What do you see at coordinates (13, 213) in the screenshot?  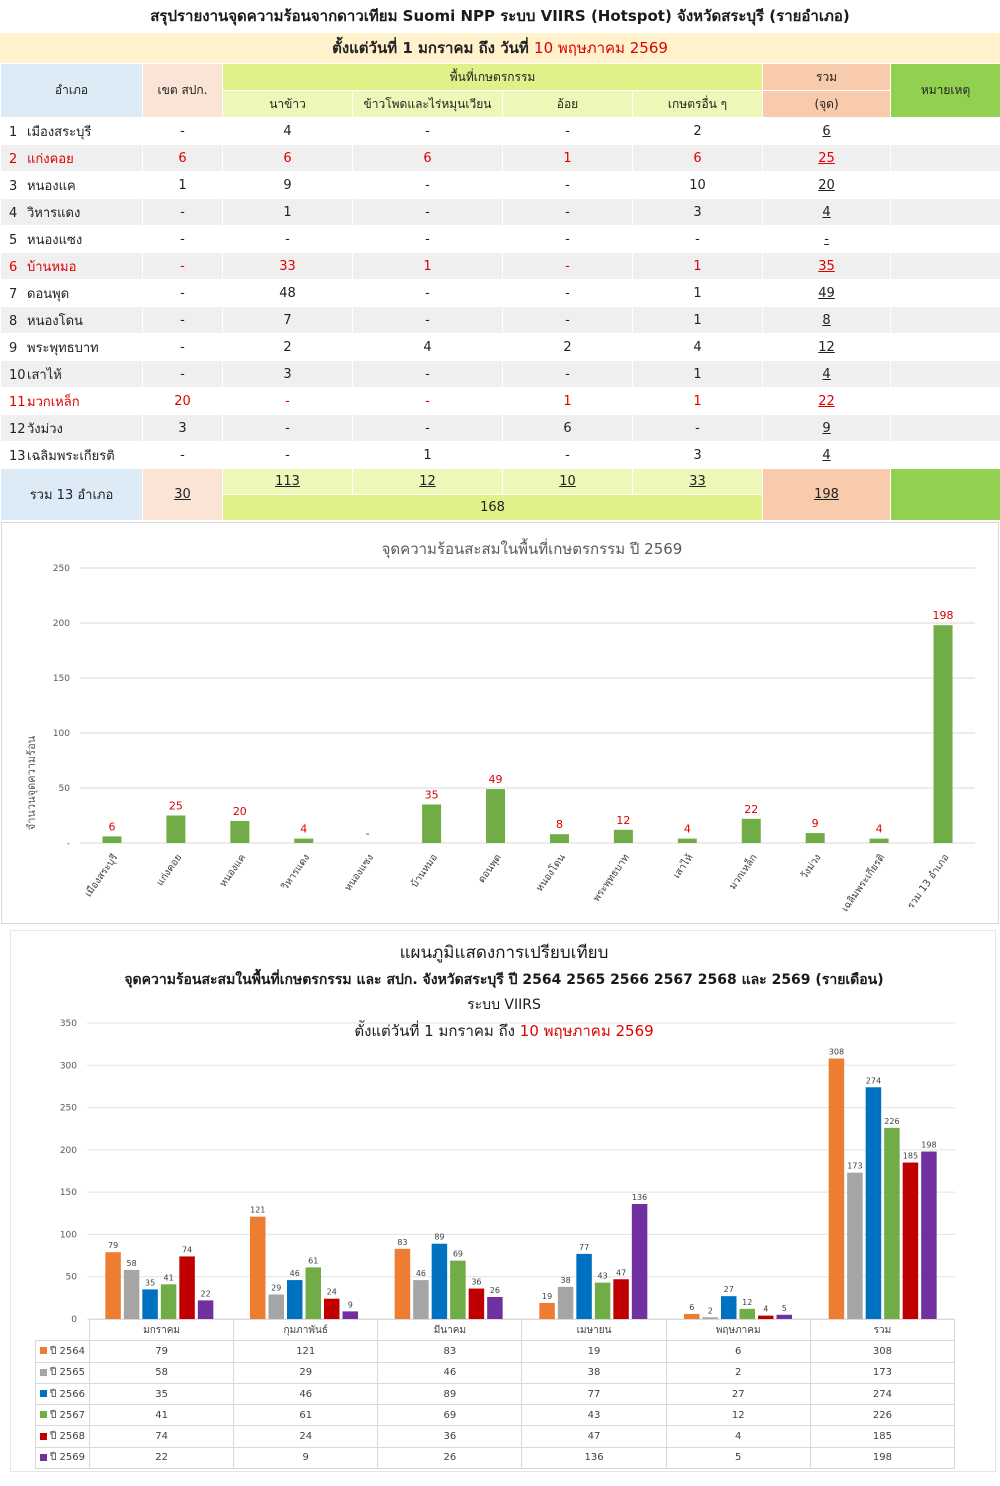 I see `district-no: 4` at bounding box center [13, 213].